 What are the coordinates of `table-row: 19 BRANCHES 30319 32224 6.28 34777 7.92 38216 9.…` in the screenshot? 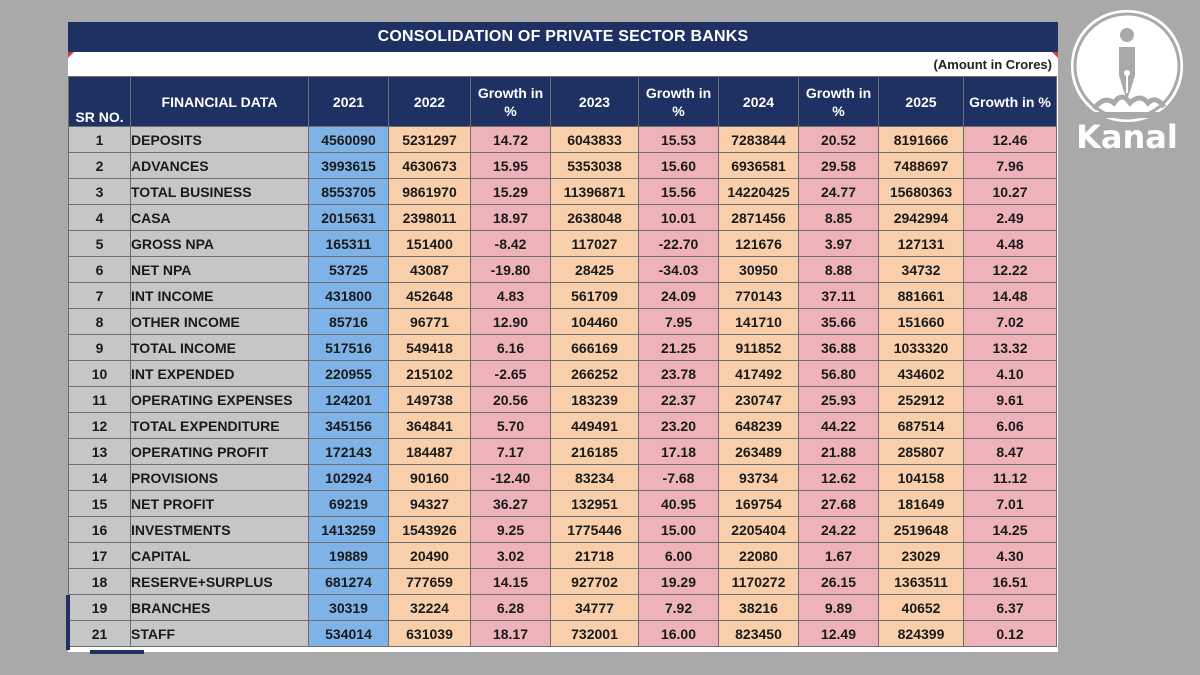 It's located at (562, 607).